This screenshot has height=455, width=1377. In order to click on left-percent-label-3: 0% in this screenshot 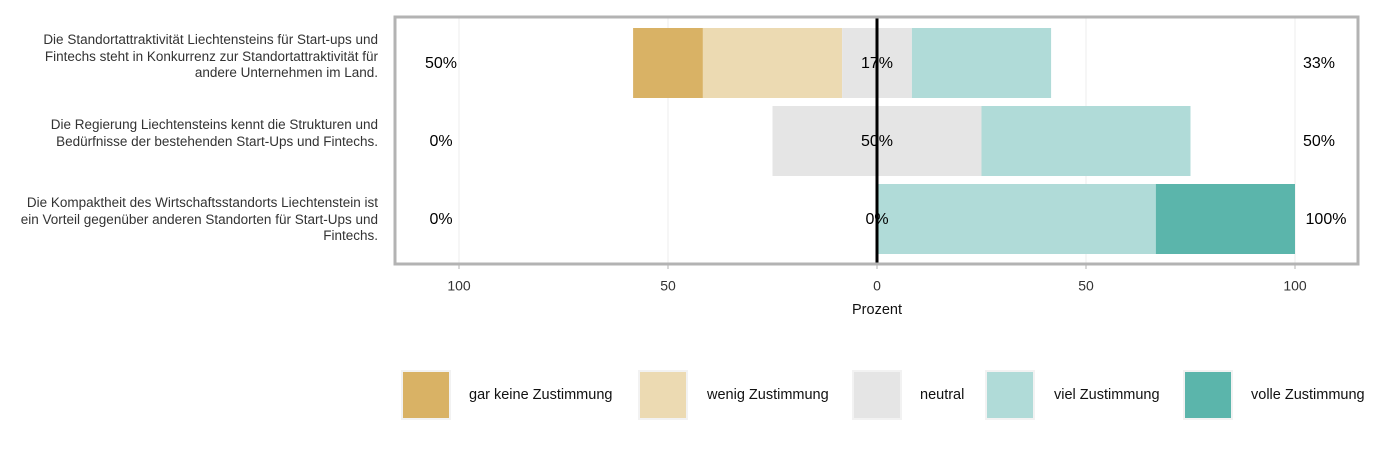, I will do `click(440, 219)`.